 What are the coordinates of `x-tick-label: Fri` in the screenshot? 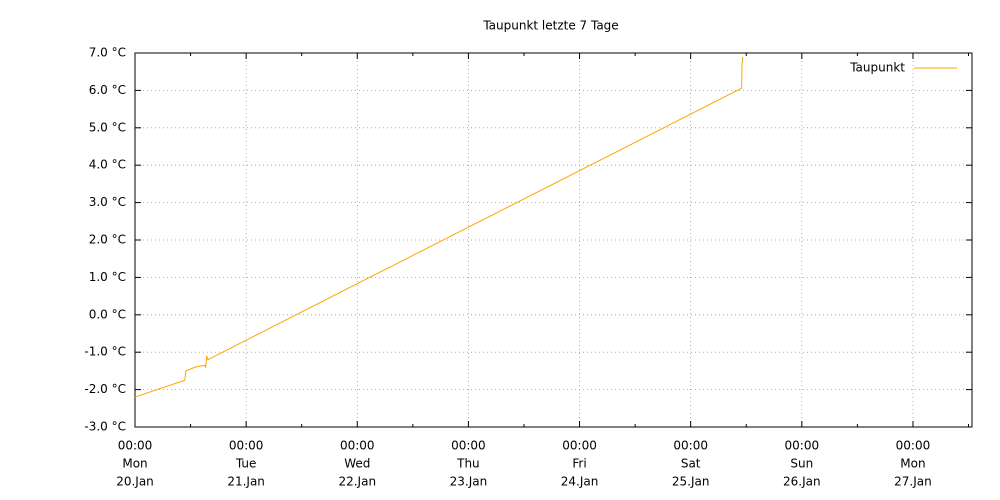 It's located at (579, 464).